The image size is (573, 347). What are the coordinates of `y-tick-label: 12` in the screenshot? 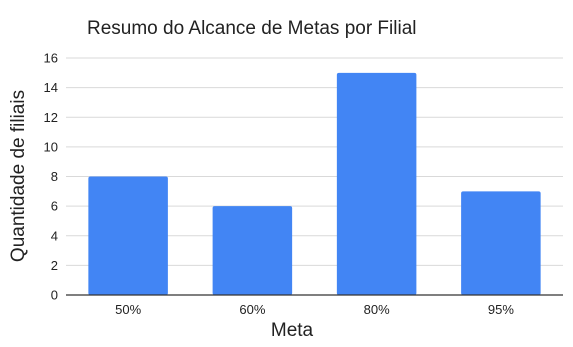 It's located at (51, 117).